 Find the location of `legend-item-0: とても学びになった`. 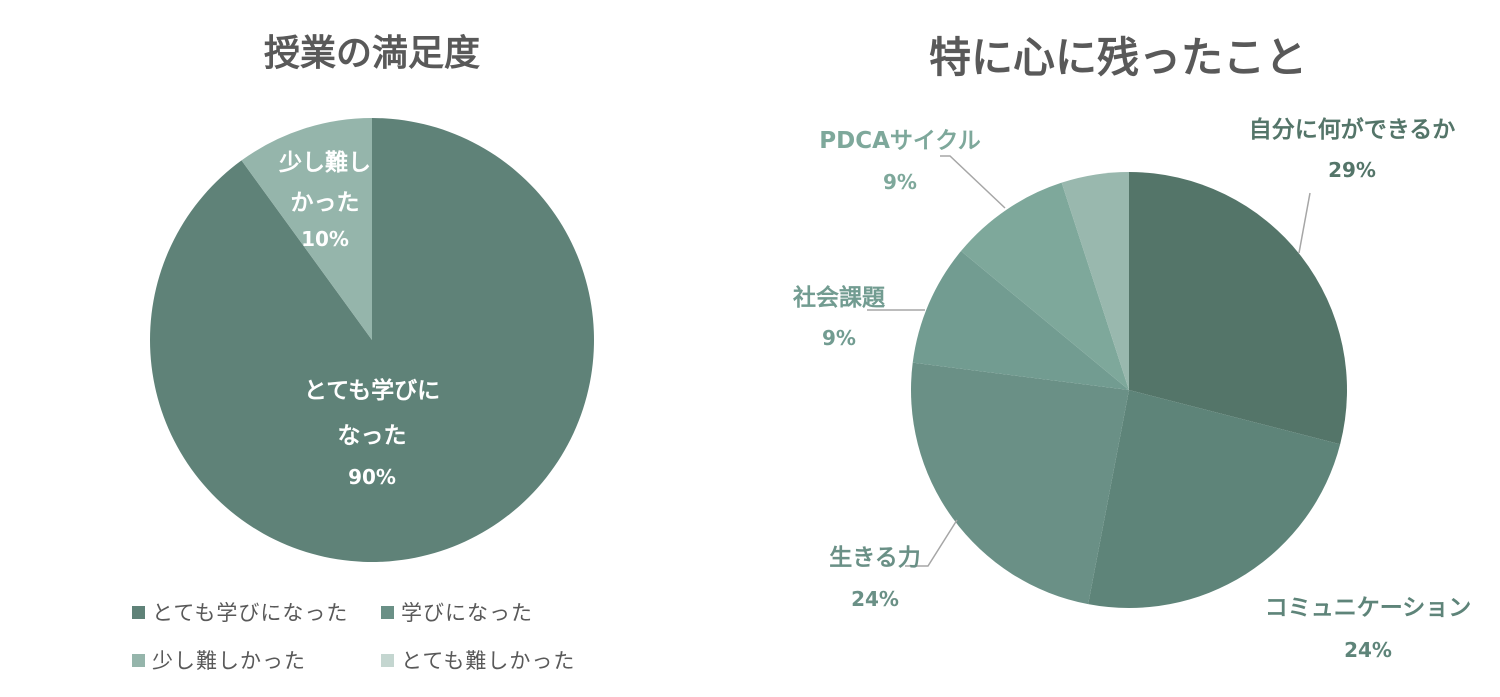

legend-item-0: とても学びになった is located at coordinates (240, 613).